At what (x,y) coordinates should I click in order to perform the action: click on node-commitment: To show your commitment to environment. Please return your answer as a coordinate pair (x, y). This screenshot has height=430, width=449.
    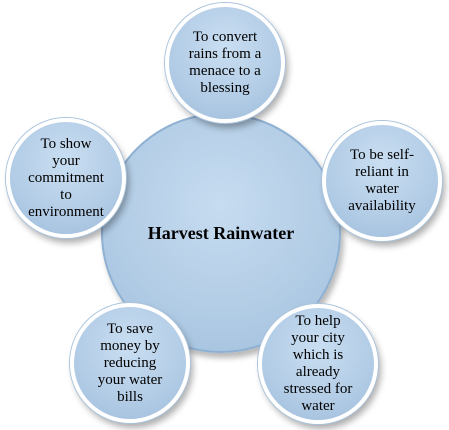
    Looking at the image, I should click on (66, 178).